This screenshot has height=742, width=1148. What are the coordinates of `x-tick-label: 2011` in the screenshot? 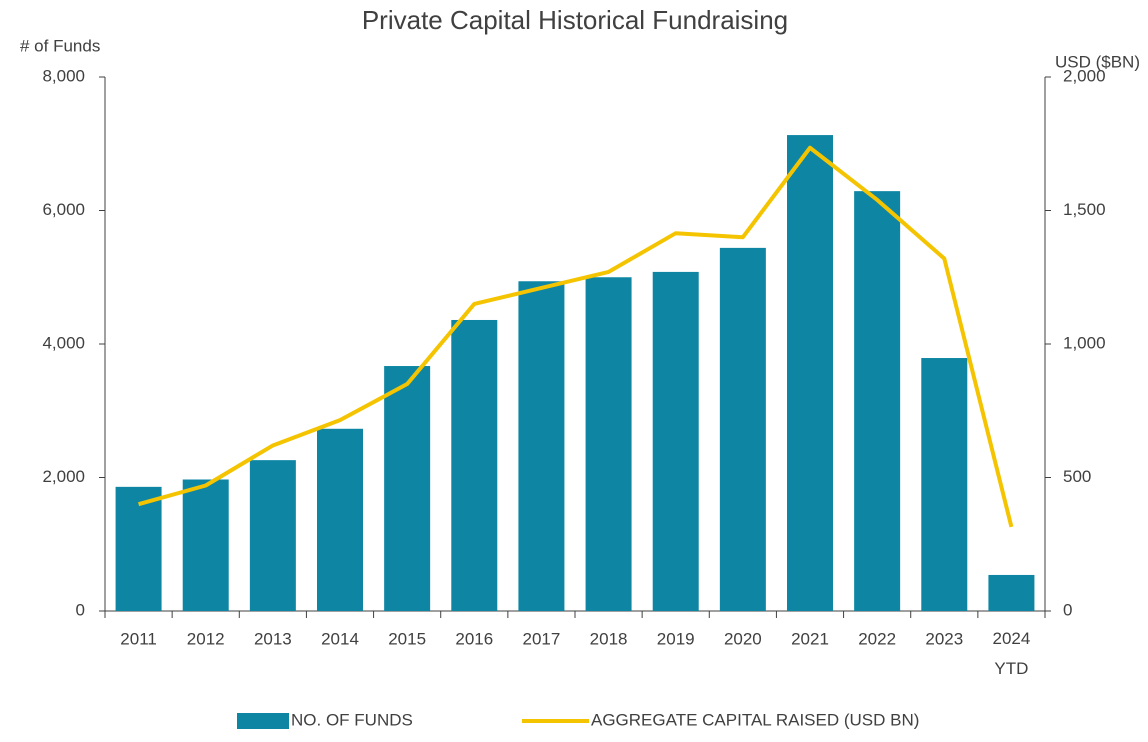 It's located at (138, 638).